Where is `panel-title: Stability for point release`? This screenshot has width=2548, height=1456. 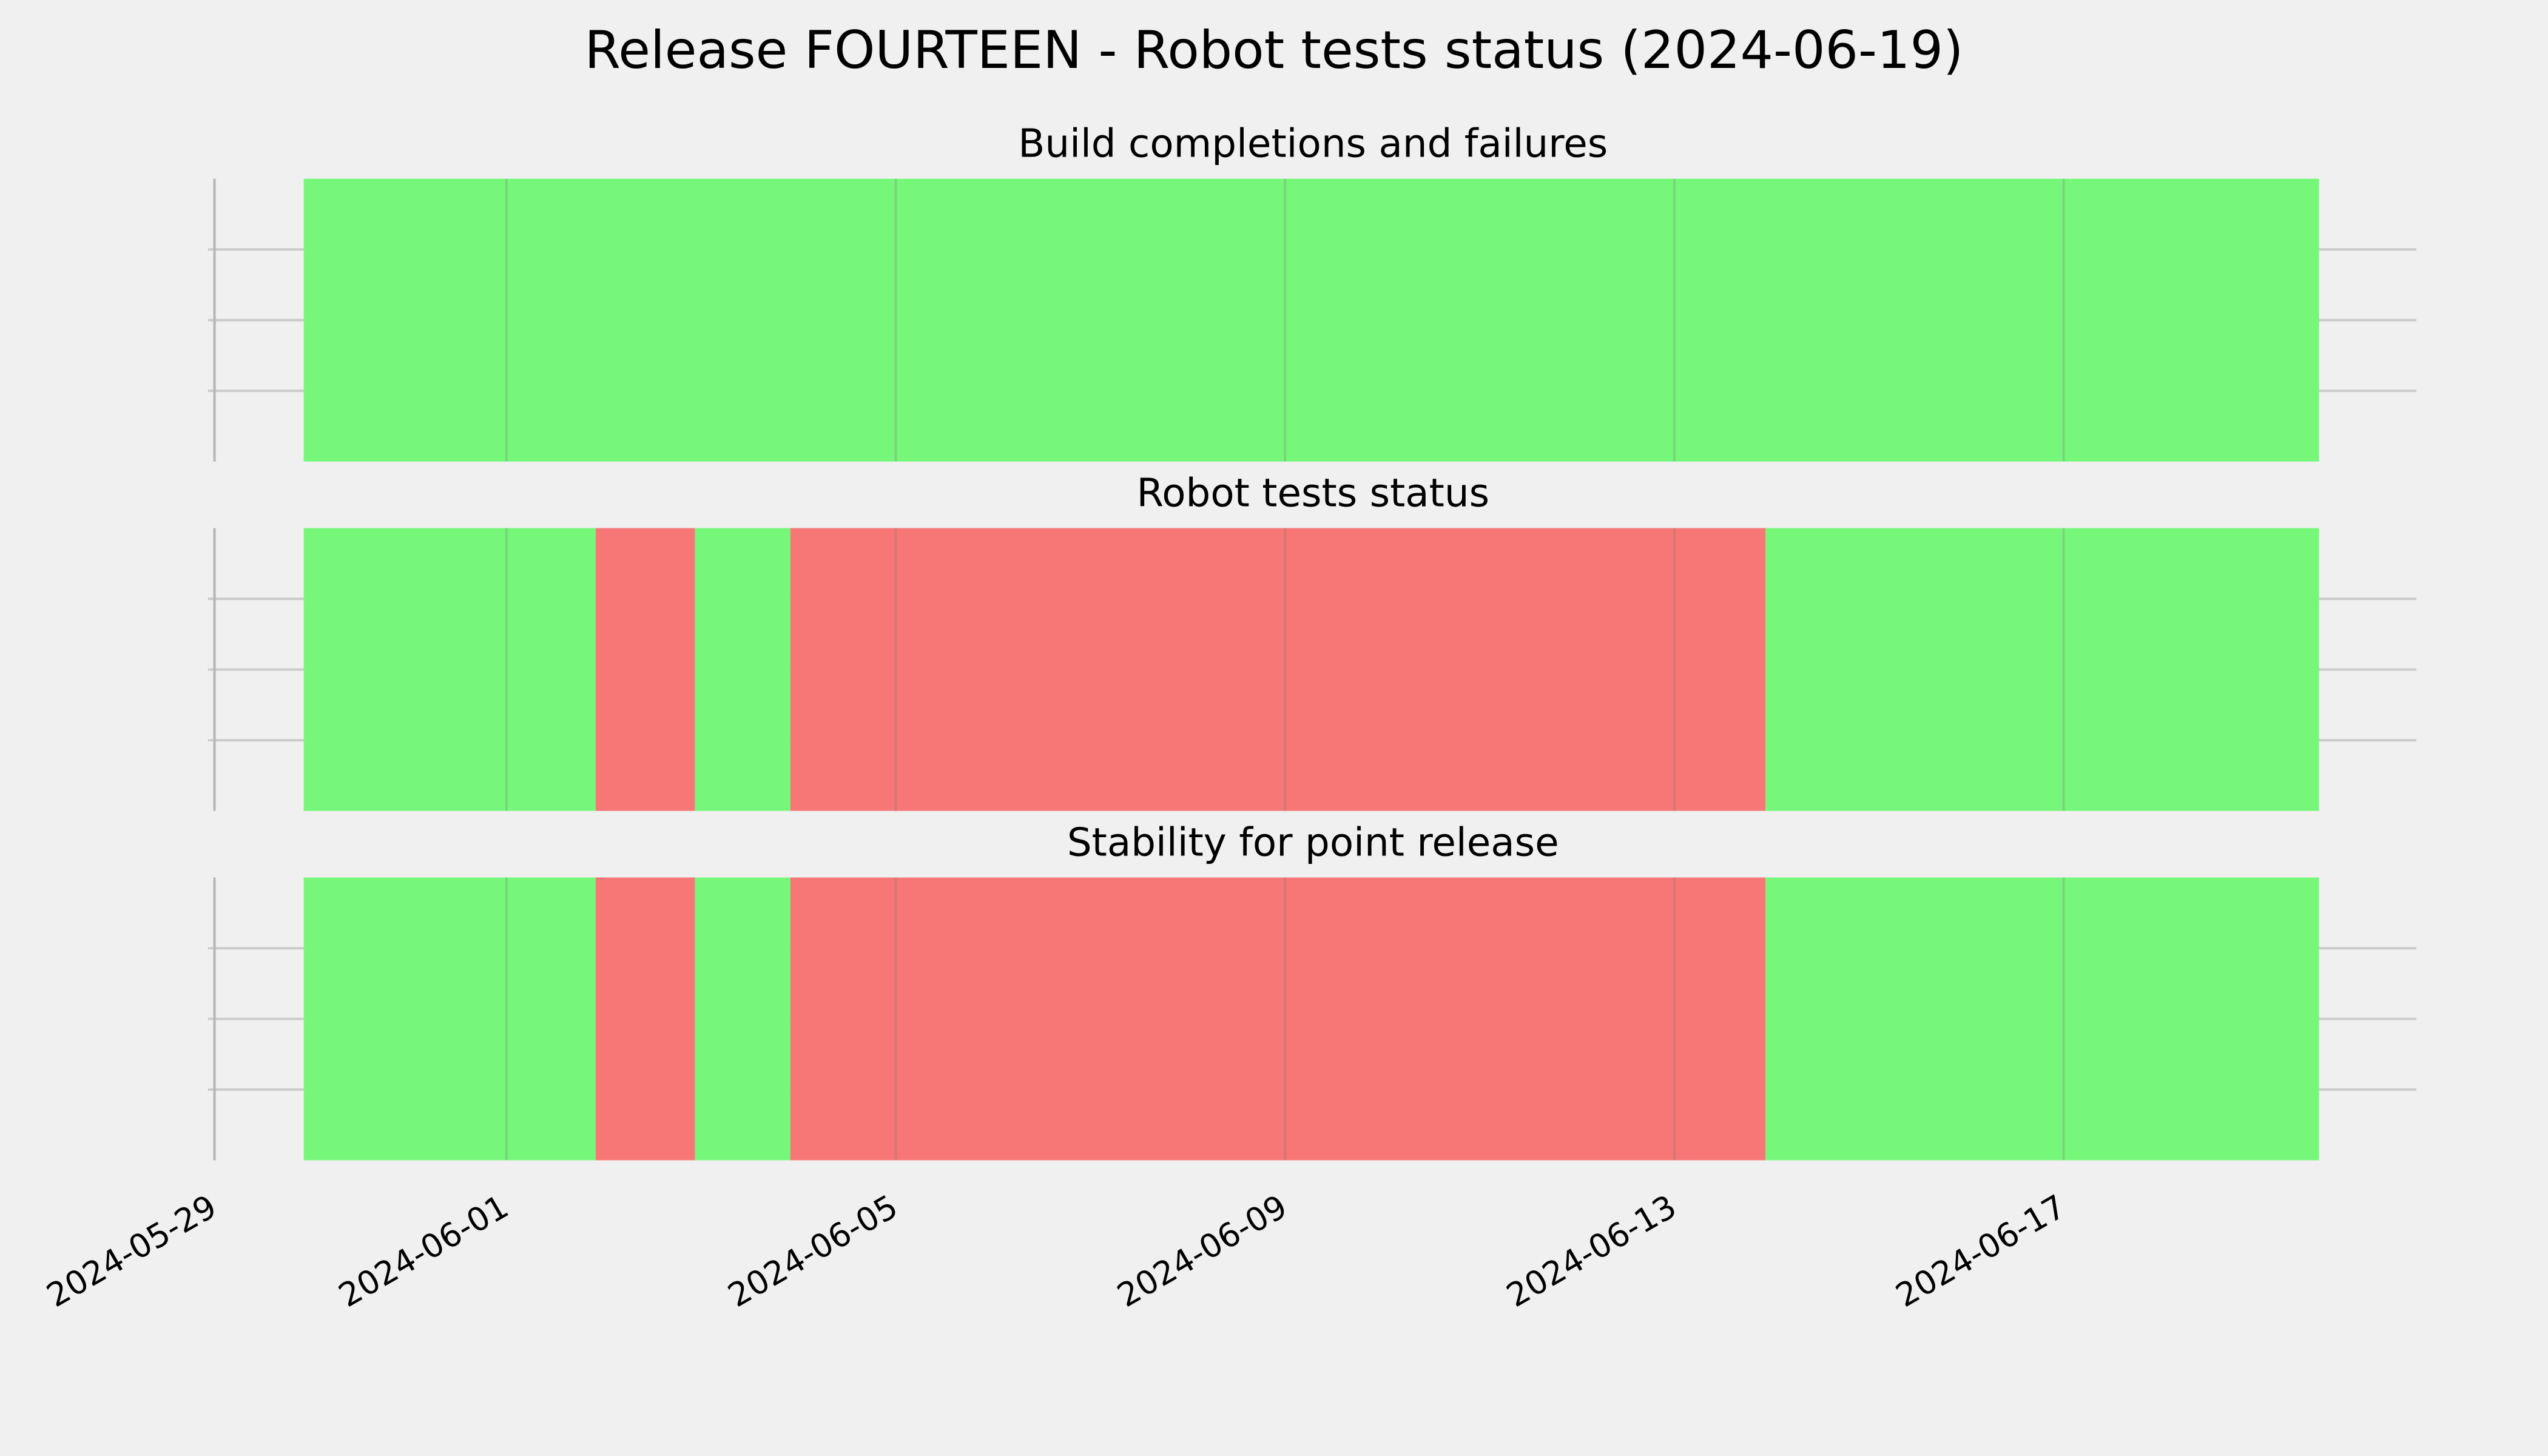
panel-title: Stability for point release is located at coordinates (1313, 842).